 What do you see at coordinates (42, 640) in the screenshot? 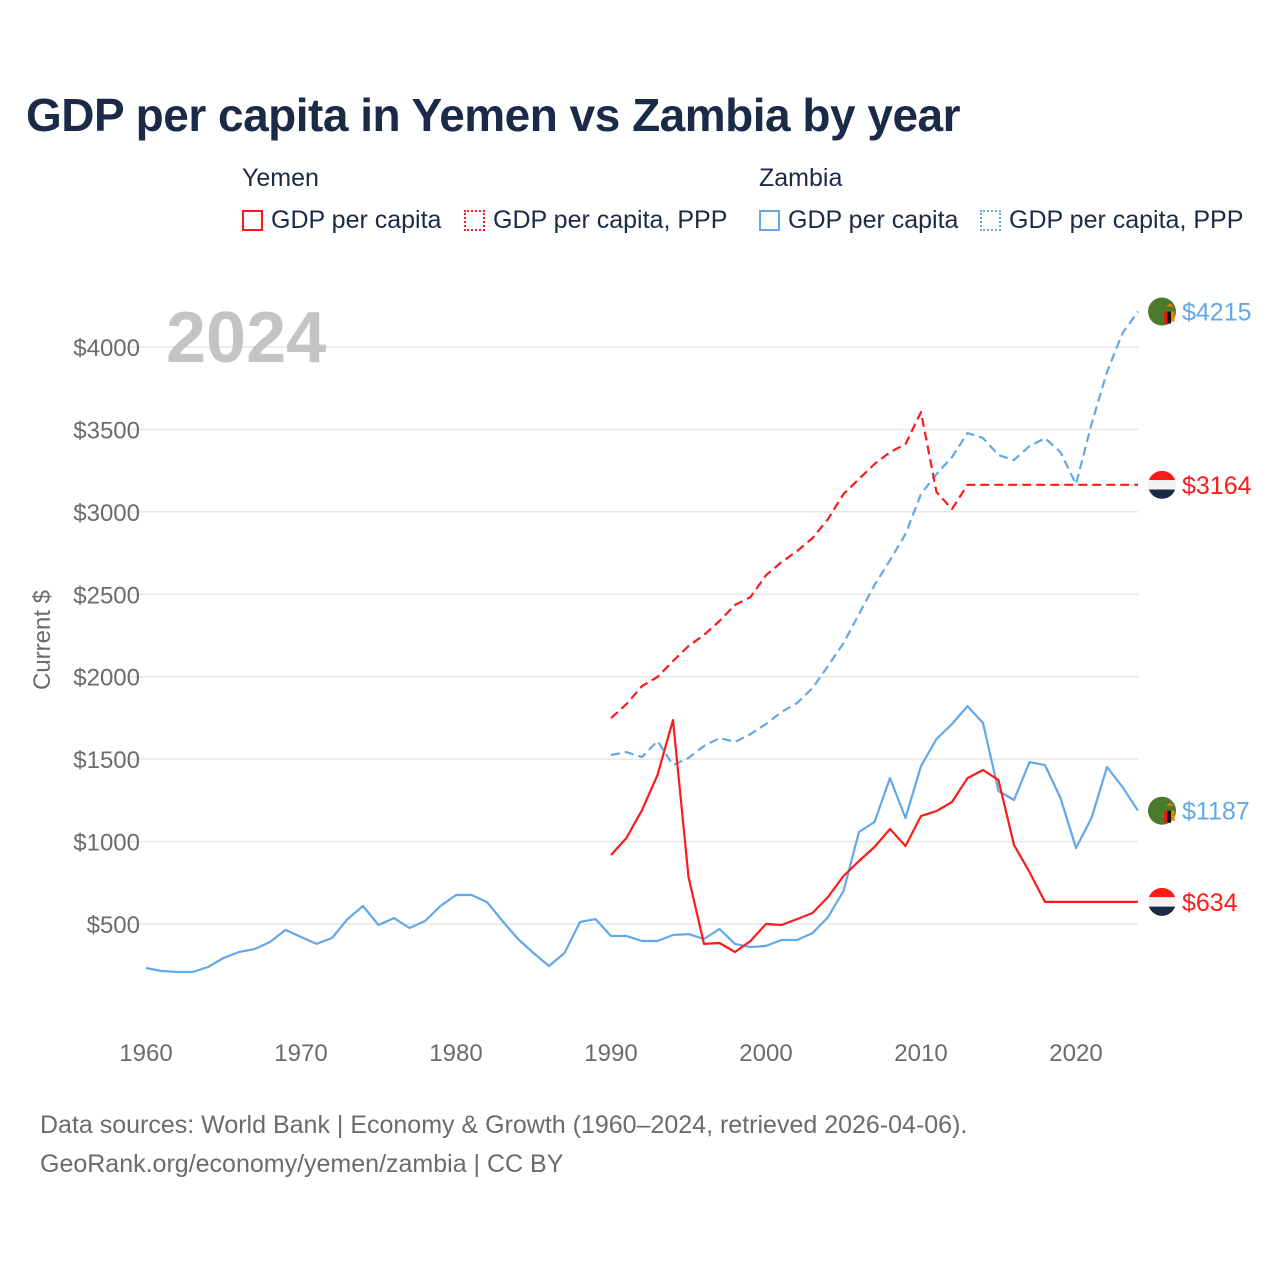
I see `y-axis-label: Current $` at bounding box center [42, 640].